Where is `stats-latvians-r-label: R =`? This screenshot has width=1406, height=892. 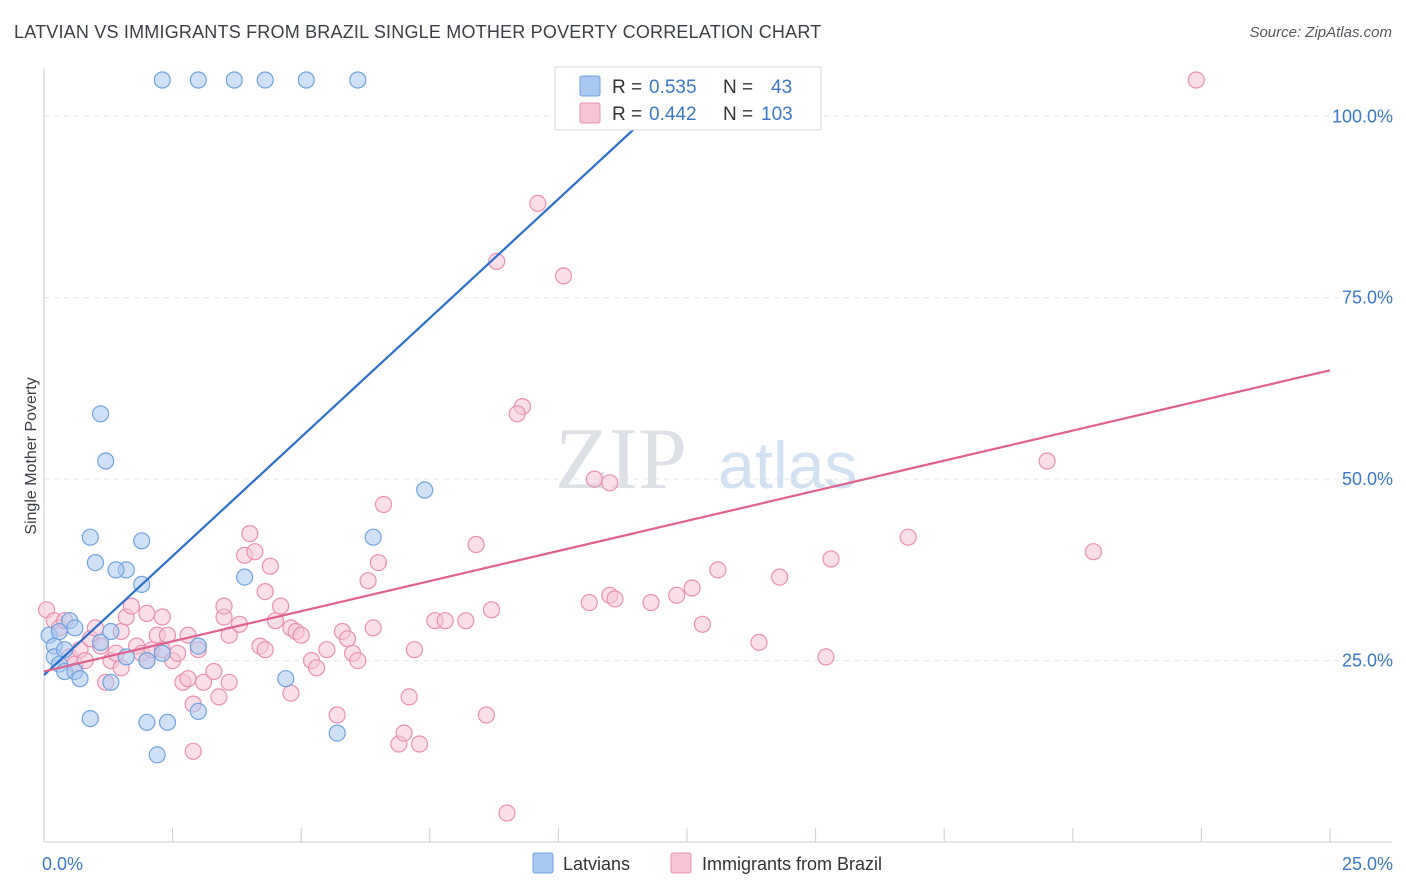 stats-latvians-r-label: R = is located at coordinates (627, 87).